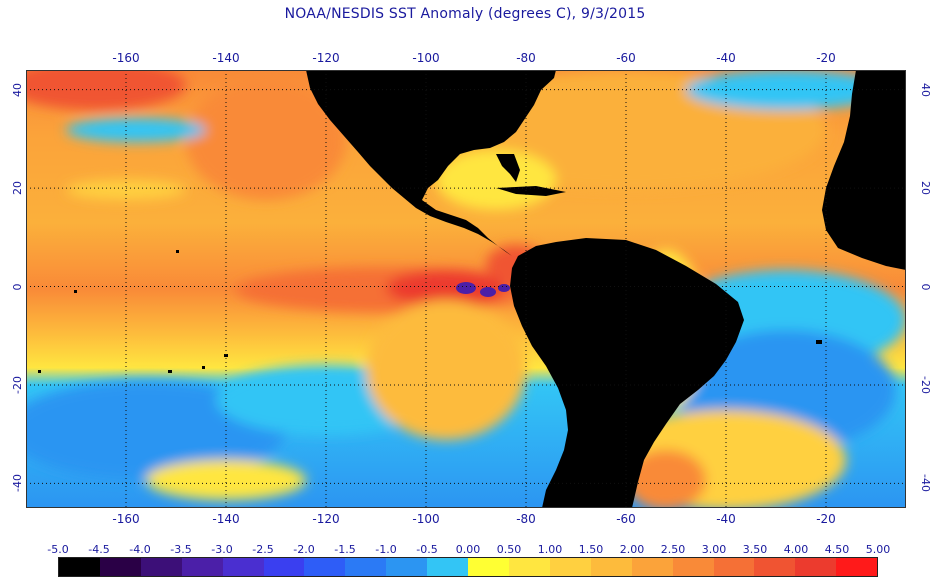 This screenshot has width=930, height=580. What do you see at coordinates (666, 480) in the screenshot?
I see `sw-atlantic-warm` at bounding box center [666, 480].